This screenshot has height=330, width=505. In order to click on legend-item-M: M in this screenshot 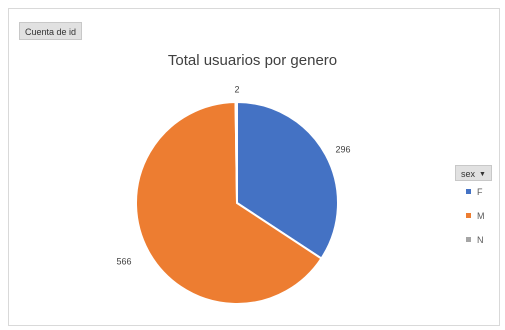, I will do `click(483, 217)`.